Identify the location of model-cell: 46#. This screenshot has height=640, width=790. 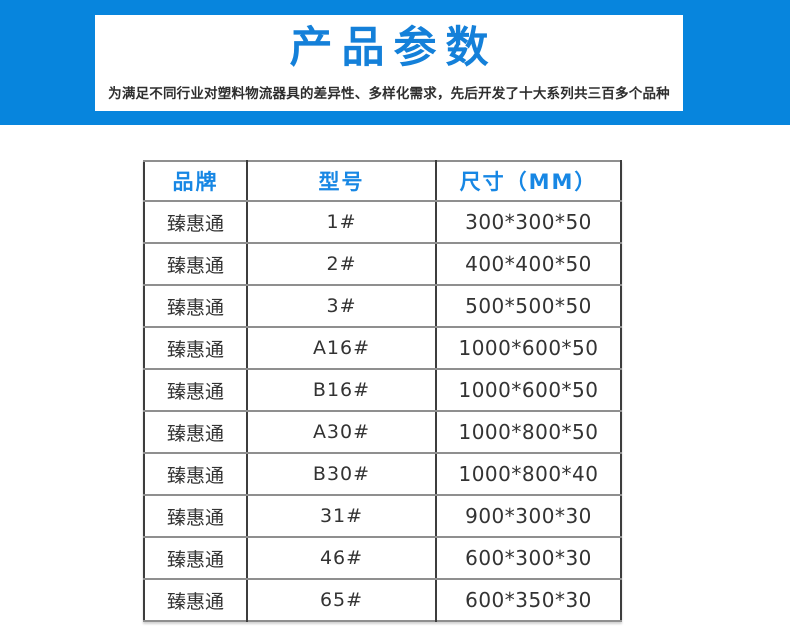
(342, 558).